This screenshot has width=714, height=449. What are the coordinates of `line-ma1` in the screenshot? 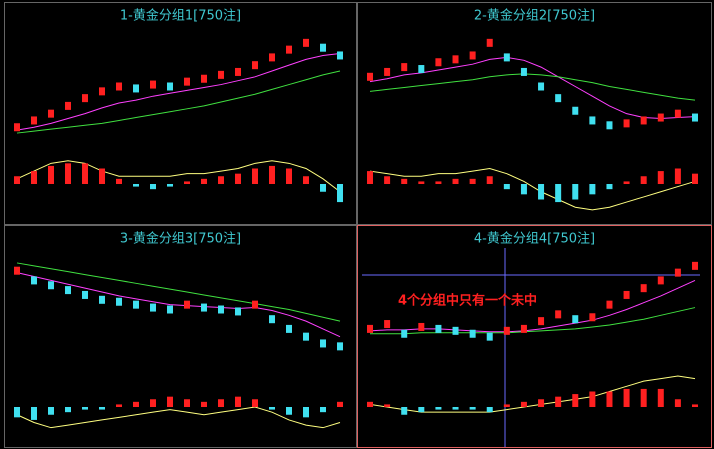 It's located at (178, 92).